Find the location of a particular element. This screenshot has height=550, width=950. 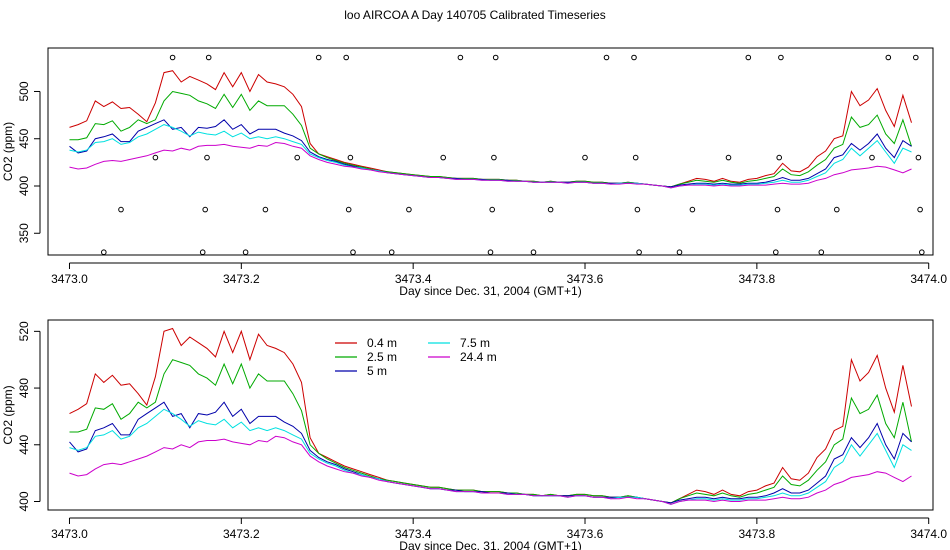

legend-label-2-5-m: 2.5 m is located at coordinates (382, 357).